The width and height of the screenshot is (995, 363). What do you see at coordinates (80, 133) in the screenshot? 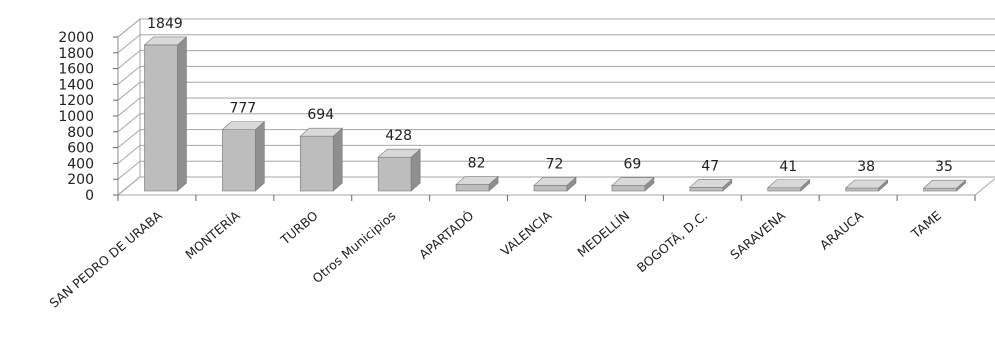
I see `y-tick-label: 800` at bounding box center [80, 133].